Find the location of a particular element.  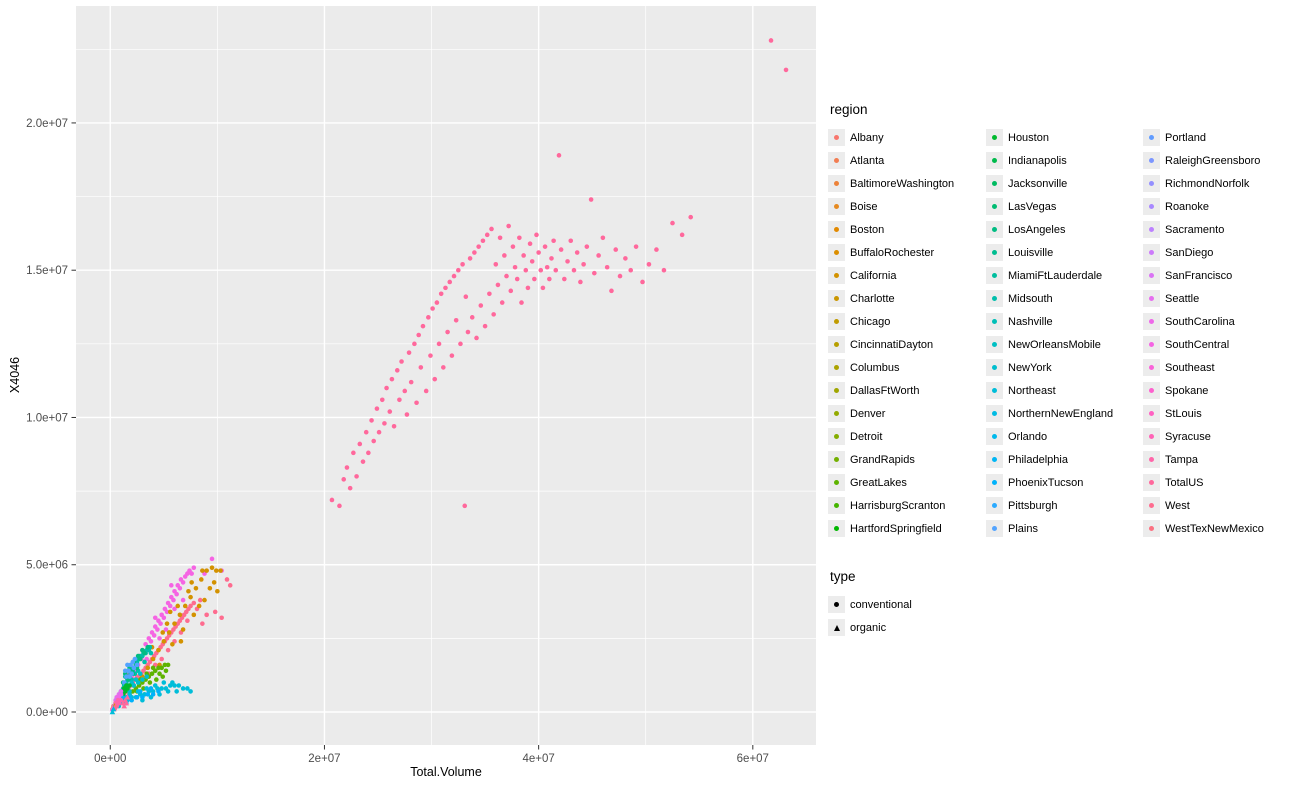

legend-item-HarrisburgScranton: HarrisburgScranton is located at coordinates (907, 505).